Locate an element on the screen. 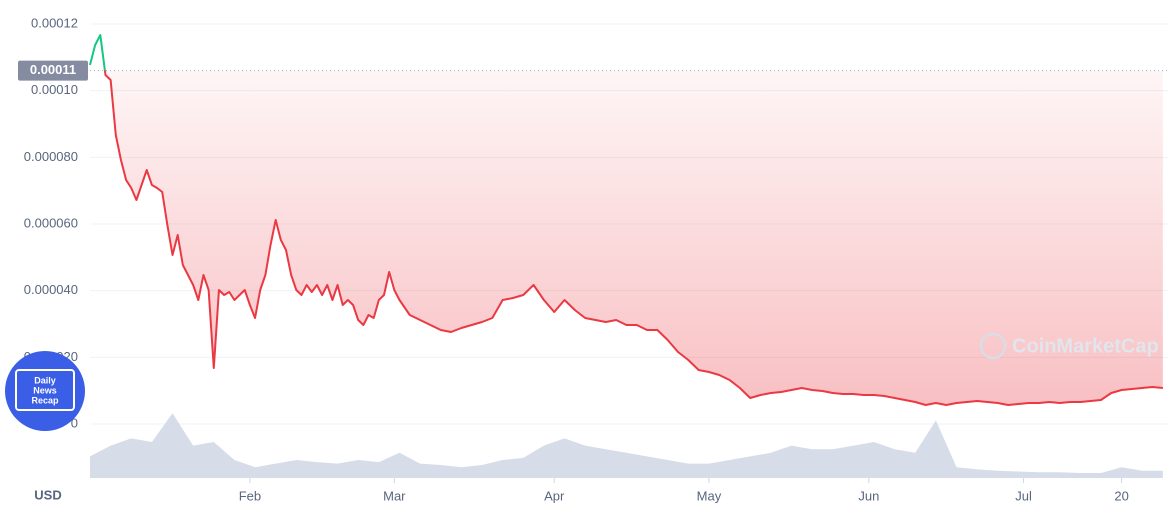 This screenshot has height=509, width=1172. current-price-label: 0.00011 is located at coordinates (53, 69).